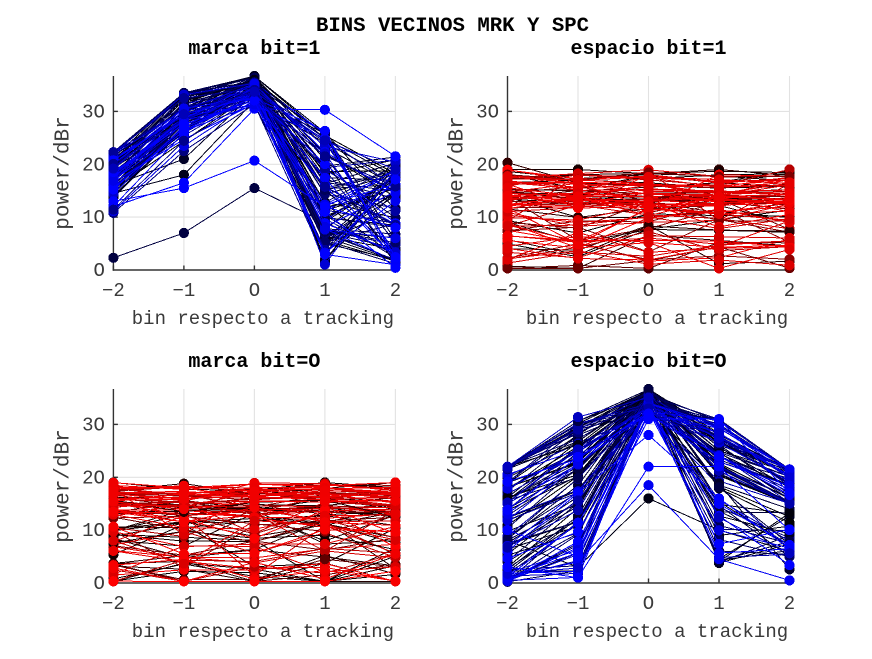 The height and width of the screenshot is (659, 872). Describe the element at coordinates (254, 49) in the screenshot. I see `svg-text: marca bit=1` at that location.